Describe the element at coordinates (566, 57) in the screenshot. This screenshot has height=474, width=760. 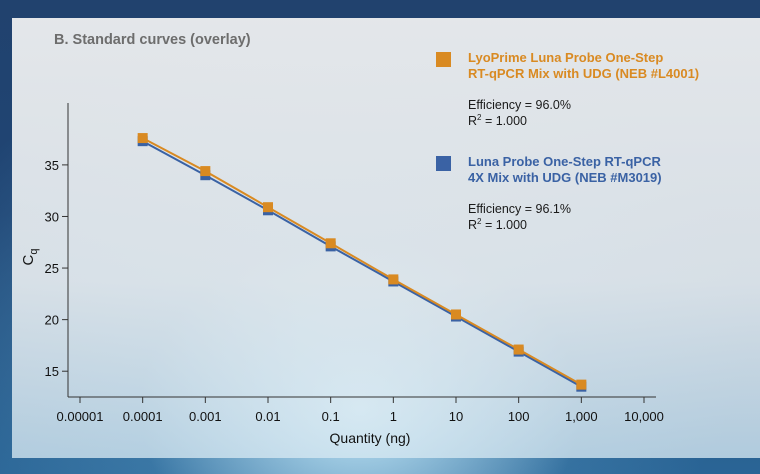
I see `legend-name-lyoprime-line1: LyoPrime Luna Probe One-Step` at that location.